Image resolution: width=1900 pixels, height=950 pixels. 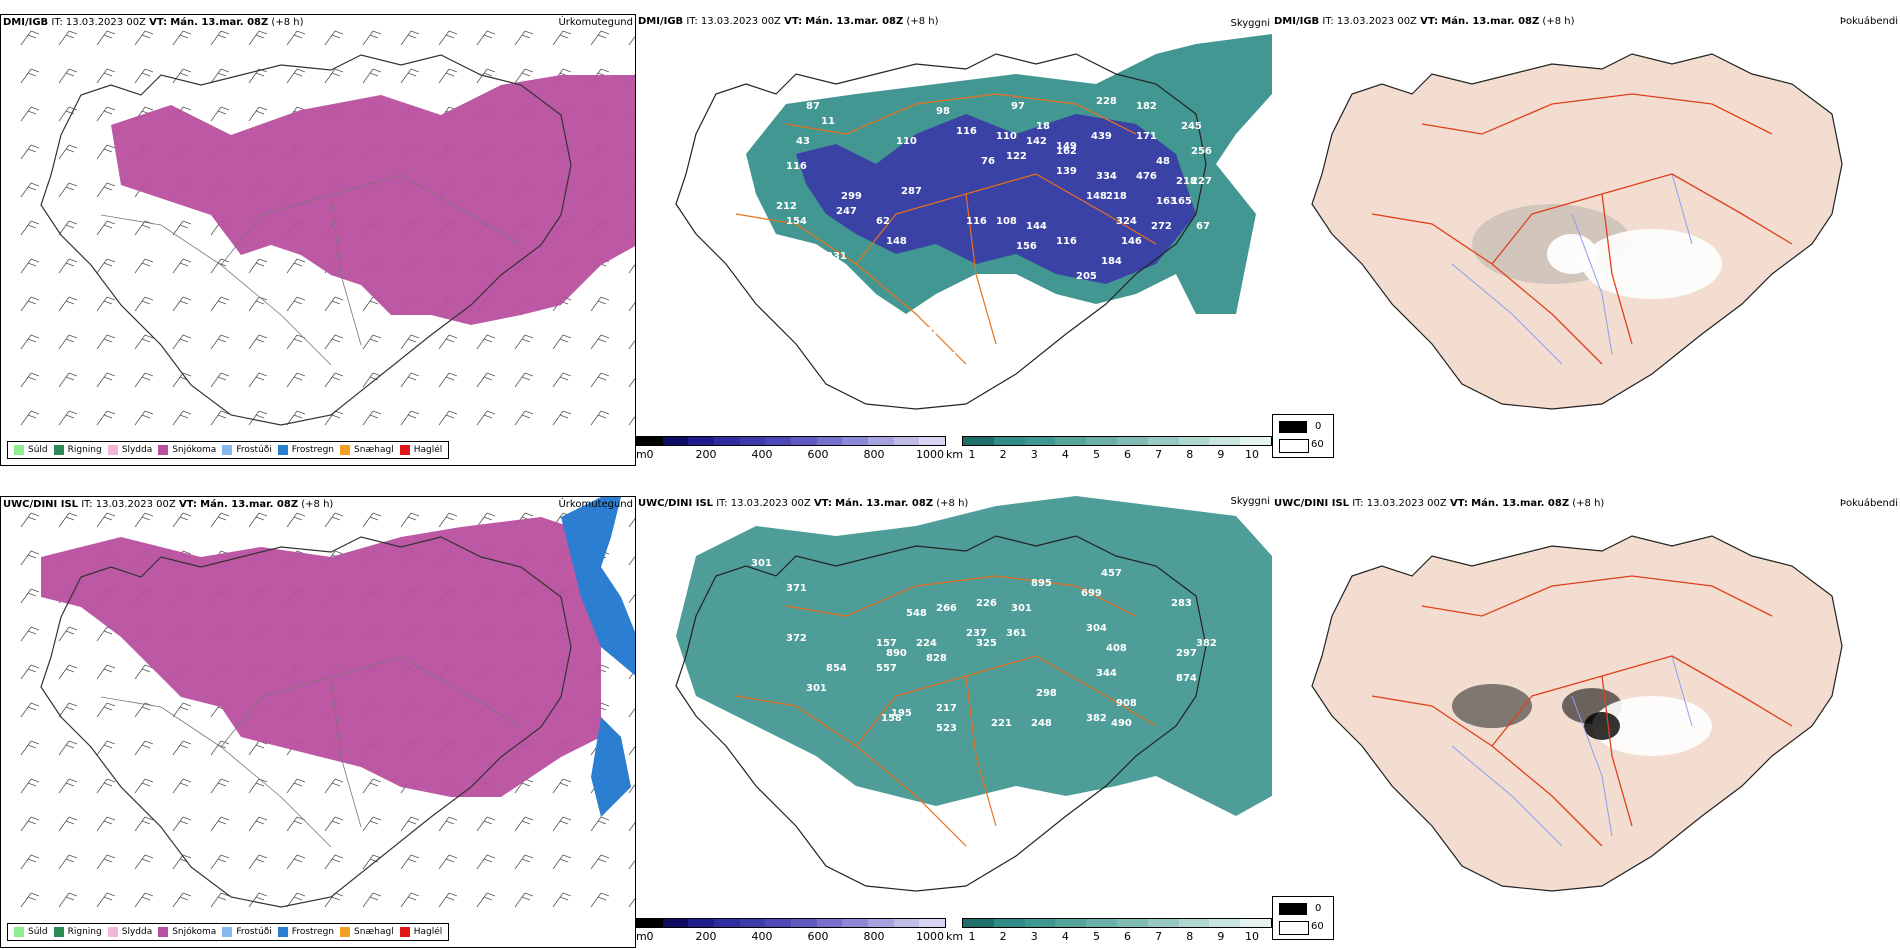 I want to click on legend-item: Súld, so click(x=31, y=450).